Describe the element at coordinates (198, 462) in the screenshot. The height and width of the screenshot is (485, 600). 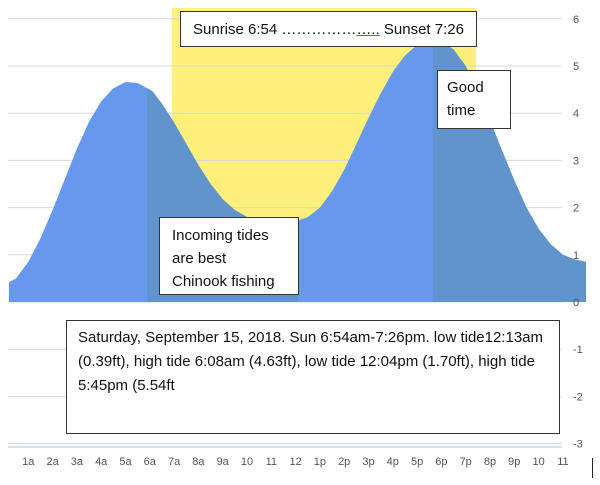
I see `x-tick-label: 8a` at that location.